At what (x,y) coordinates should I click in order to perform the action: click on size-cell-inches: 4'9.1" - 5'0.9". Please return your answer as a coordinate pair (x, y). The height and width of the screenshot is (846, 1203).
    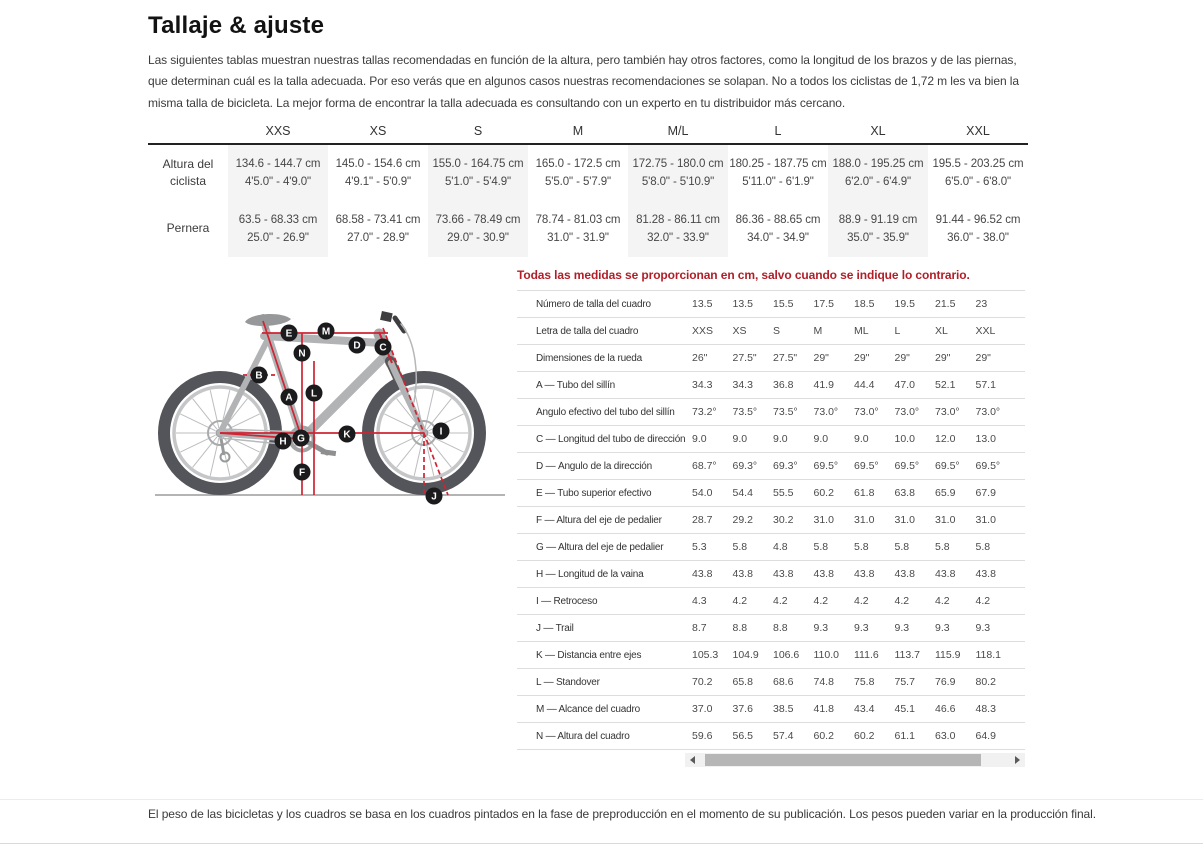
    Looking at the image, I should click on (378, 182).